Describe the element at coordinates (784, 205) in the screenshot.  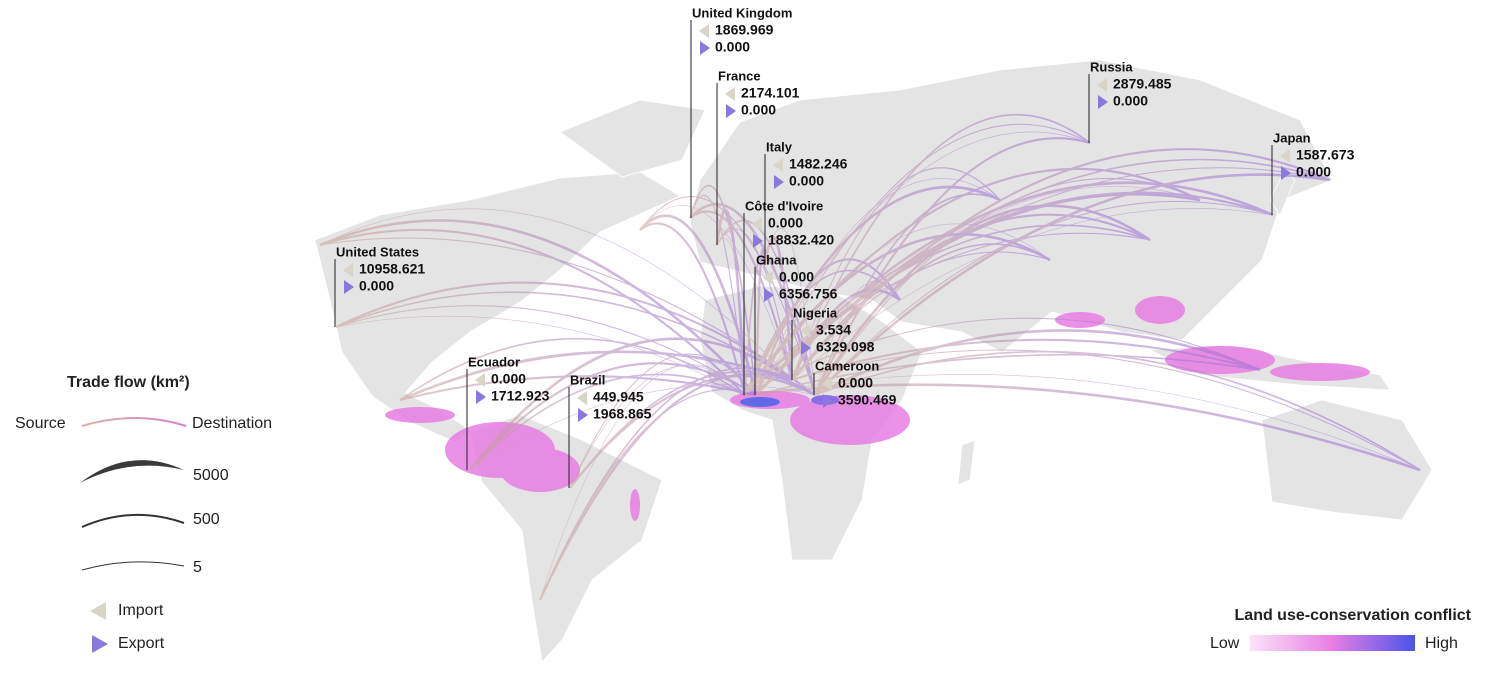
I see `country-name: Côte d'Ivoire` at that location.